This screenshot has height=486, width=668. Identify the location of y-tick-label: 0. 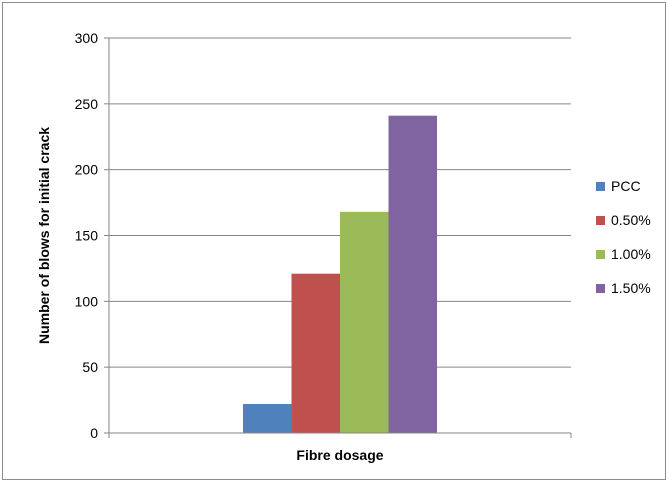
(94, 433).